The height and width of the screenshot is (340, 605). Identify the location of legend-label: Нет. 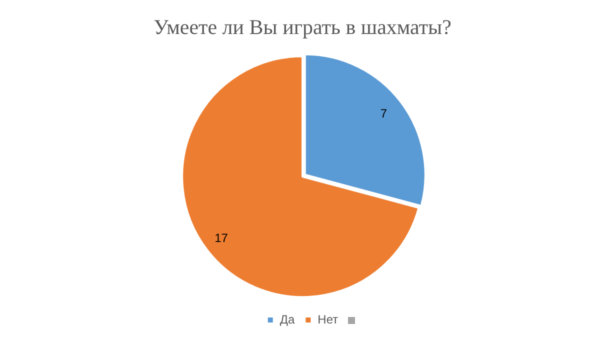
(328, 319).